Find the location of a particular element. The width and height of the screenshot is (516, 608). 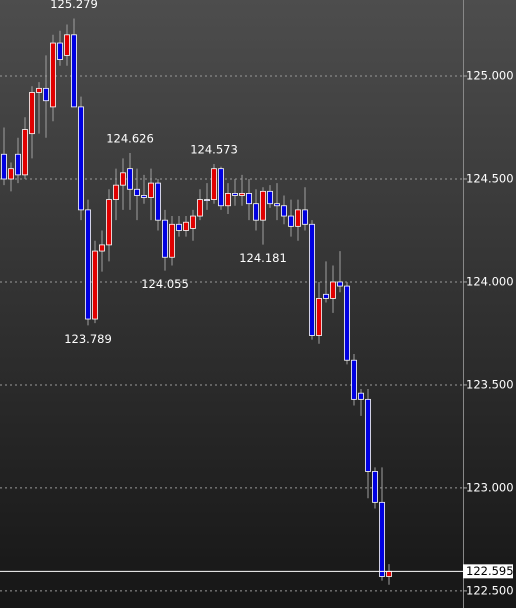

extreme-label: 124.573 is located at coordinates (214, 149).